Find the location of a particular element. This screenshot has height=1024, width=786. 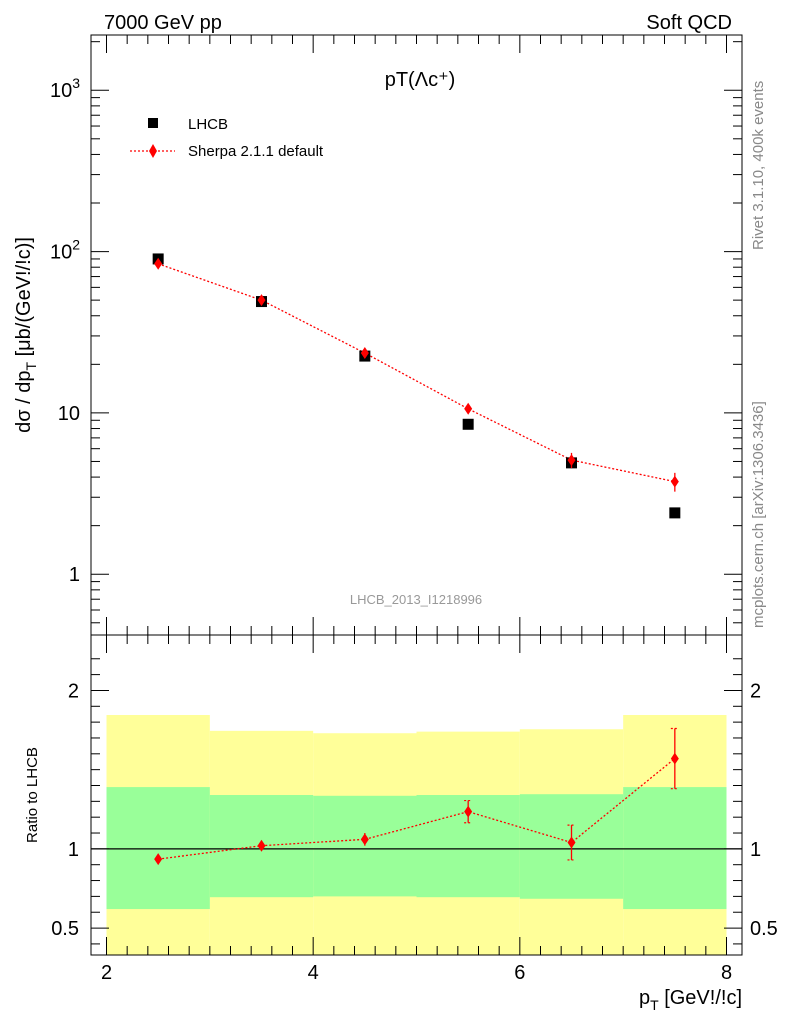

main-ytick-label: 10² is located at coordinates (65, 250).